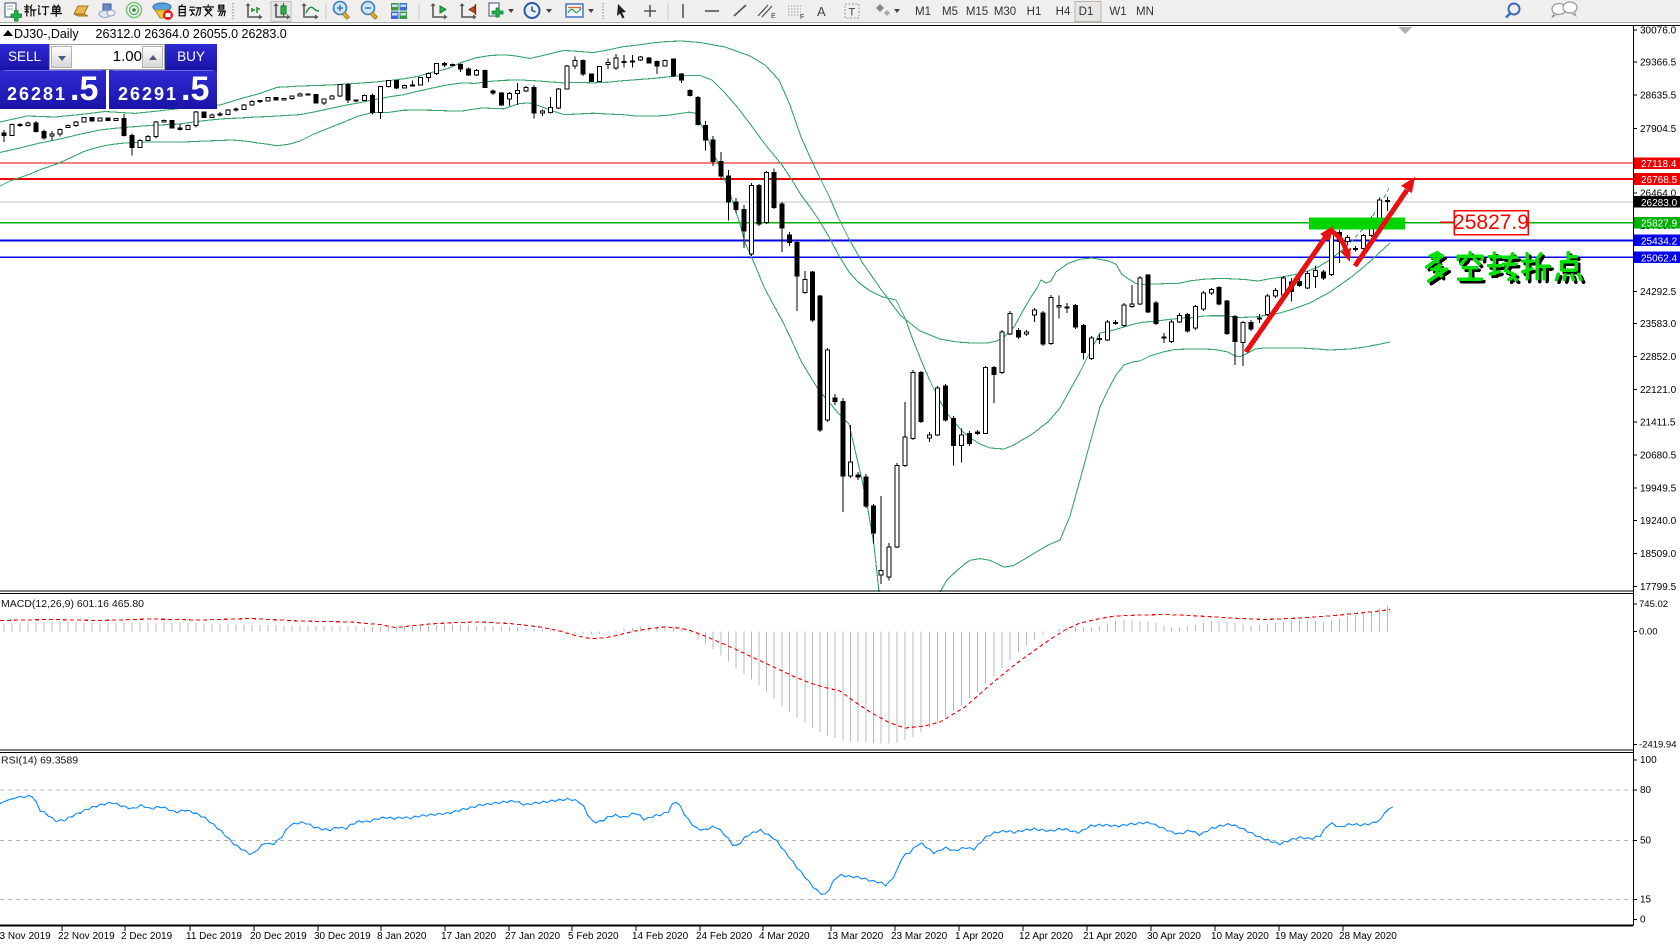 The height and width of the screenshot is (947, 1680). Describe the element at coordinates (1117, 12) in the screenshot. I see `svg-text: W1` at that location.